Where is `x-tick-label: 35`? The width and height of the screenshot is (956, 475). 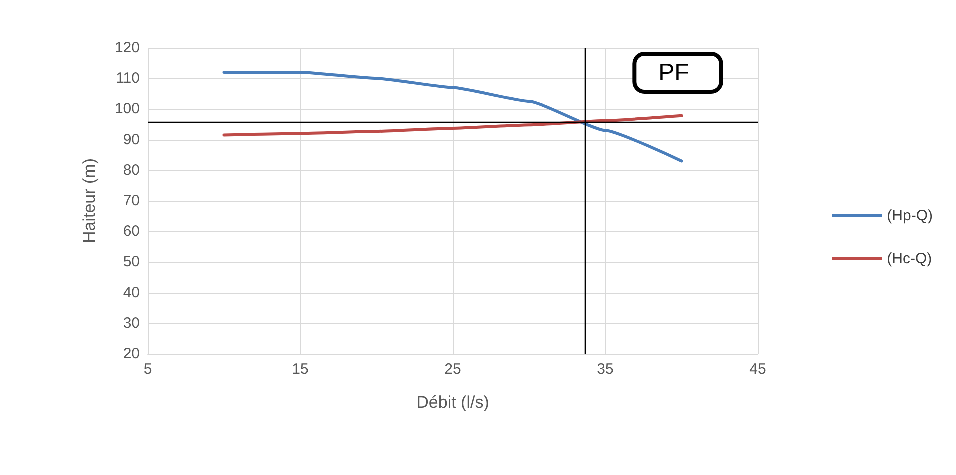
x-tick-label: 35 is located at coordinates (605, 369).